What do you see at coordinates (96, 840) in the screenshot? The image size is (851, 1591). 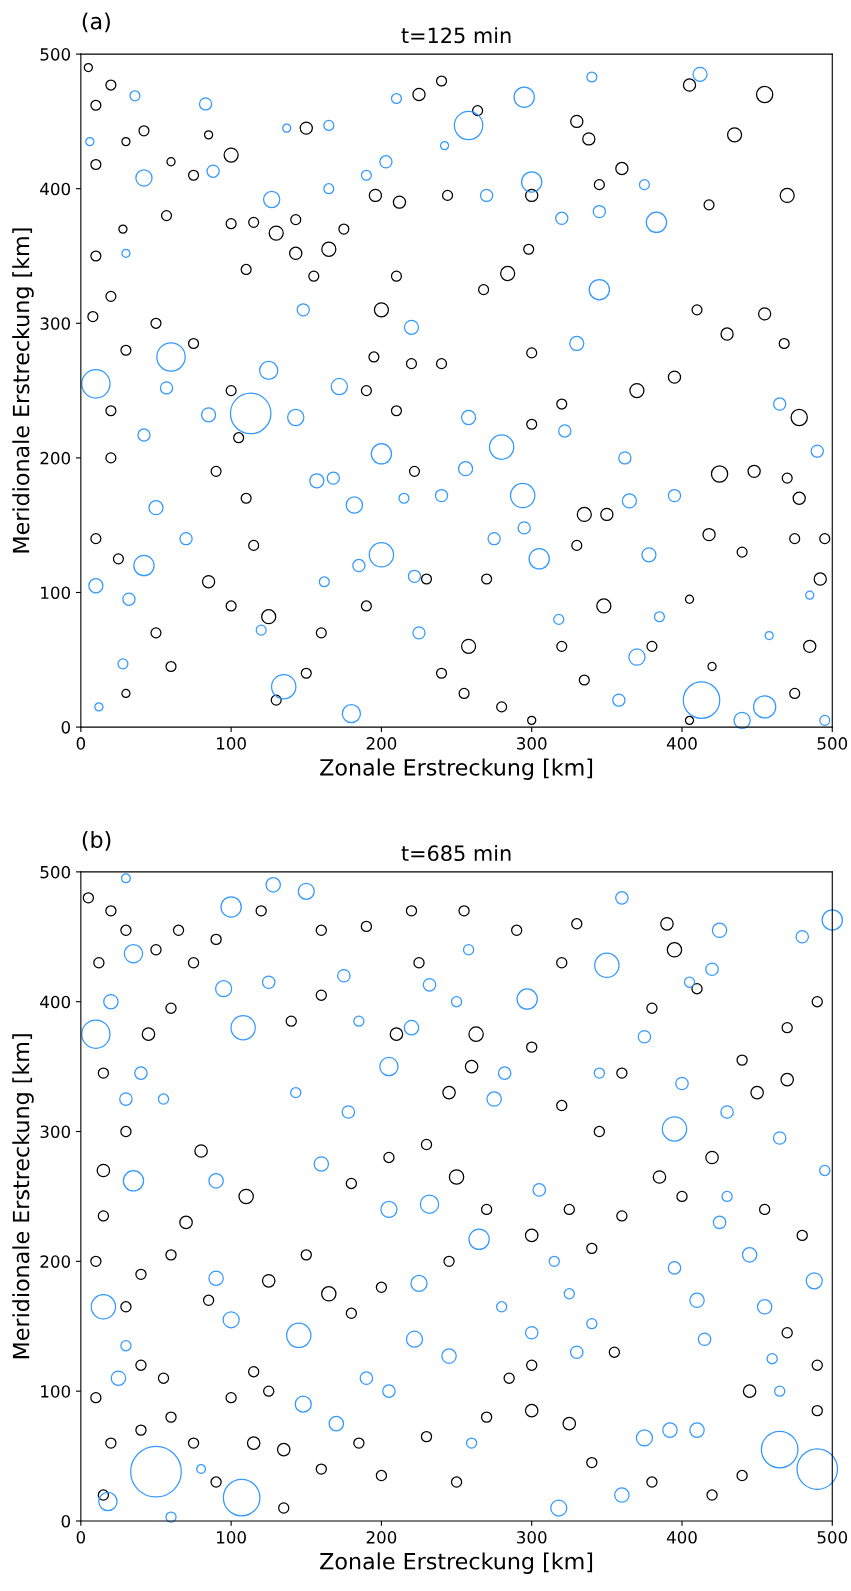 I see `text: (b)` at bounding box center [96, 840].